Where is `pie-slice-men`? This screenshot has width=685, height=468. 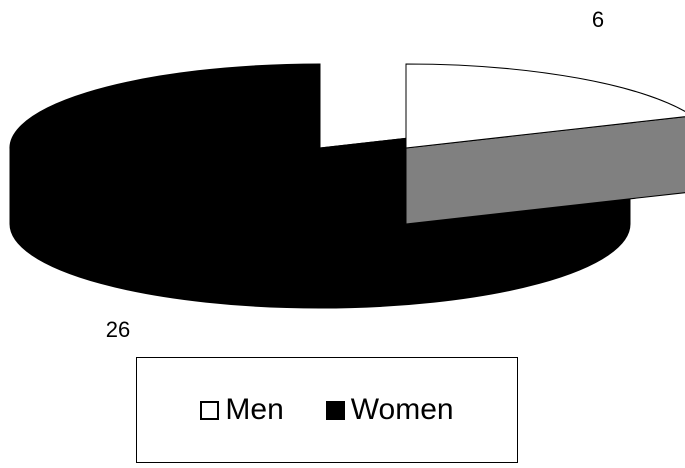
pie-slice-men is located at coordinates (545, 144).